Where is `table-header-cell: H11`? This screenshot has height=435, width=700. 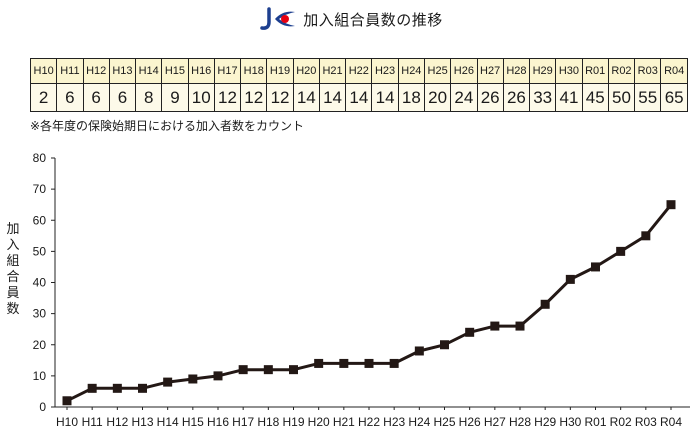 table-header-cell: H11 is located at coordinates (70, 71).